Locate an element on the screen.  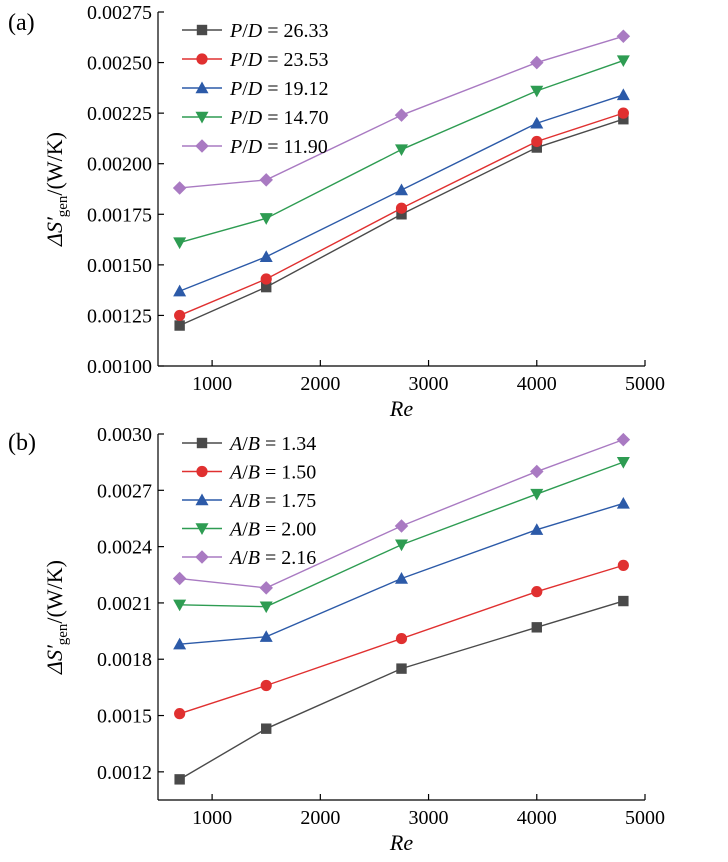
legend-label: A/B = 2.00 is located at coordinates (272, 530).